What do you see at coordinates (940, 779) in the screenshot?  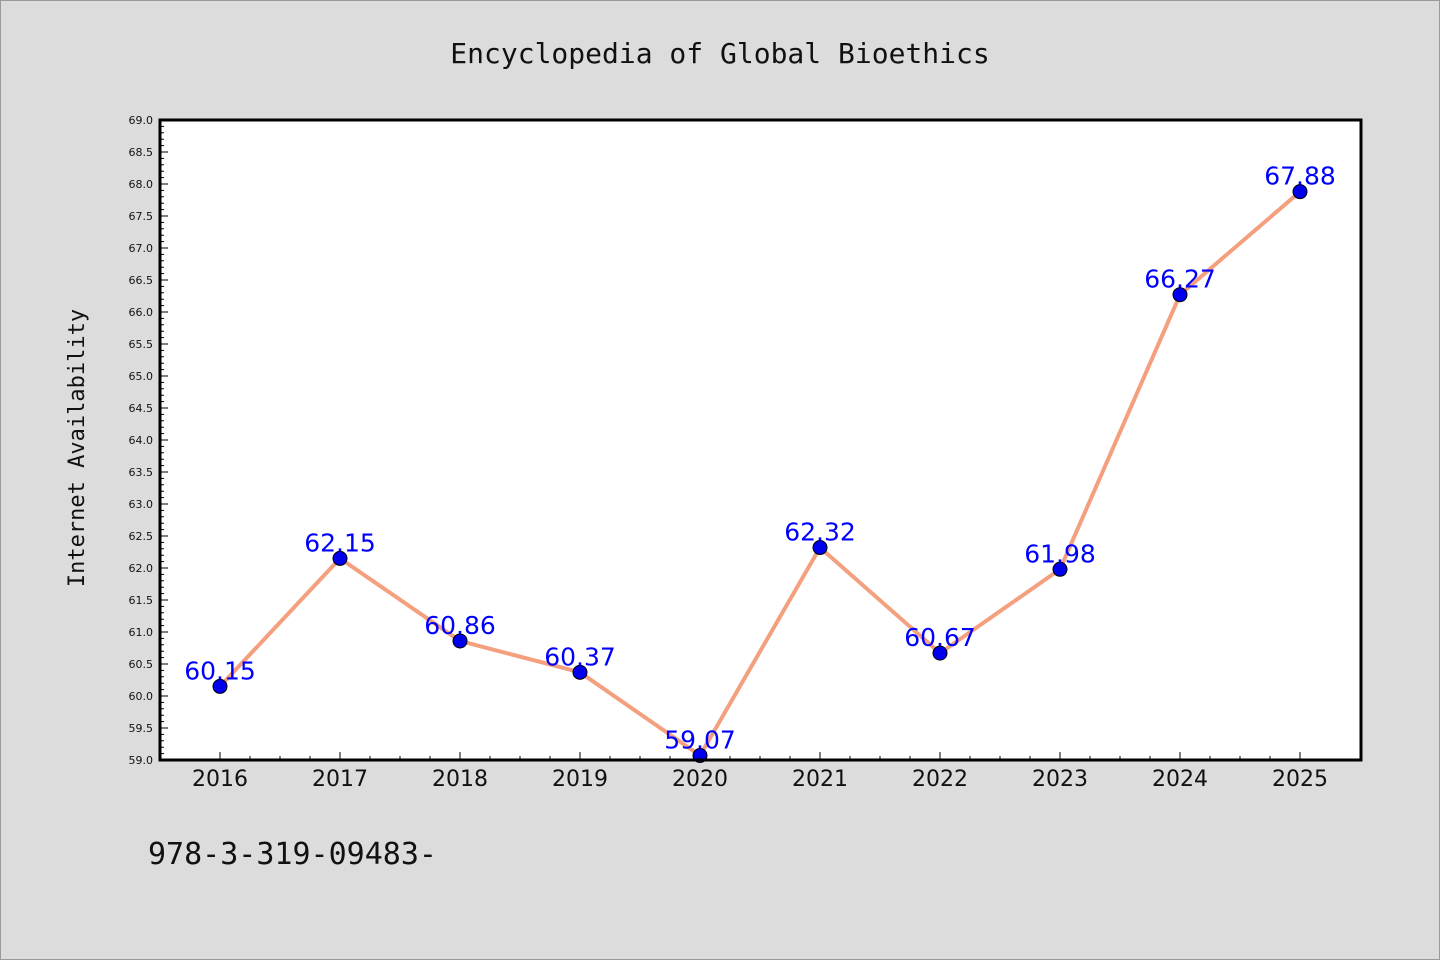 I see `x-tick-label: 2022` at bounding box center [940, 779].